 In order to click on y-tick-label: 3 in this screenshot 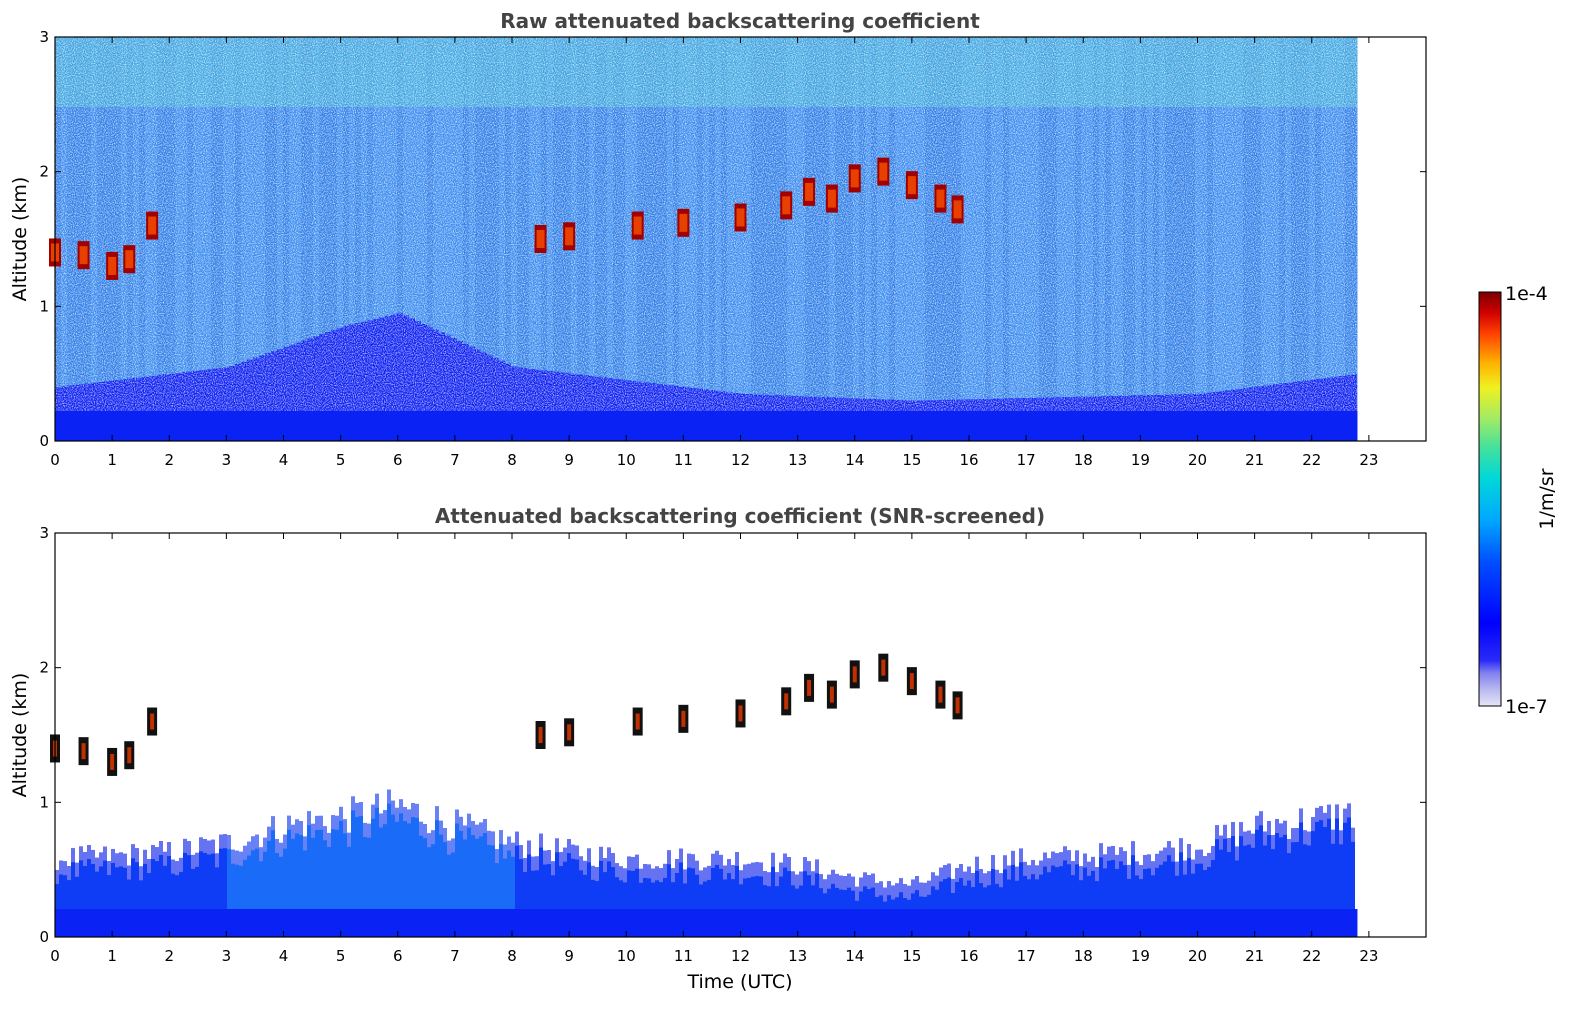, I will do `click(44, 37)`.